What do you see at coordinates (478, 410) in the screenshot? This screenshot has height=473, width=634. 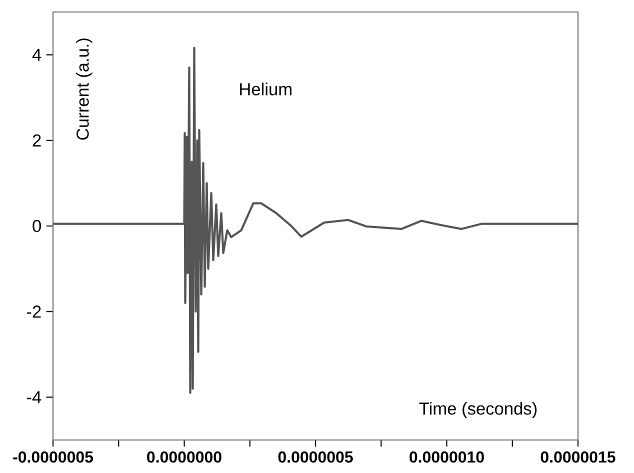 I see `x-axis-title: Time (seconds)` at bounding box center [478, 410].